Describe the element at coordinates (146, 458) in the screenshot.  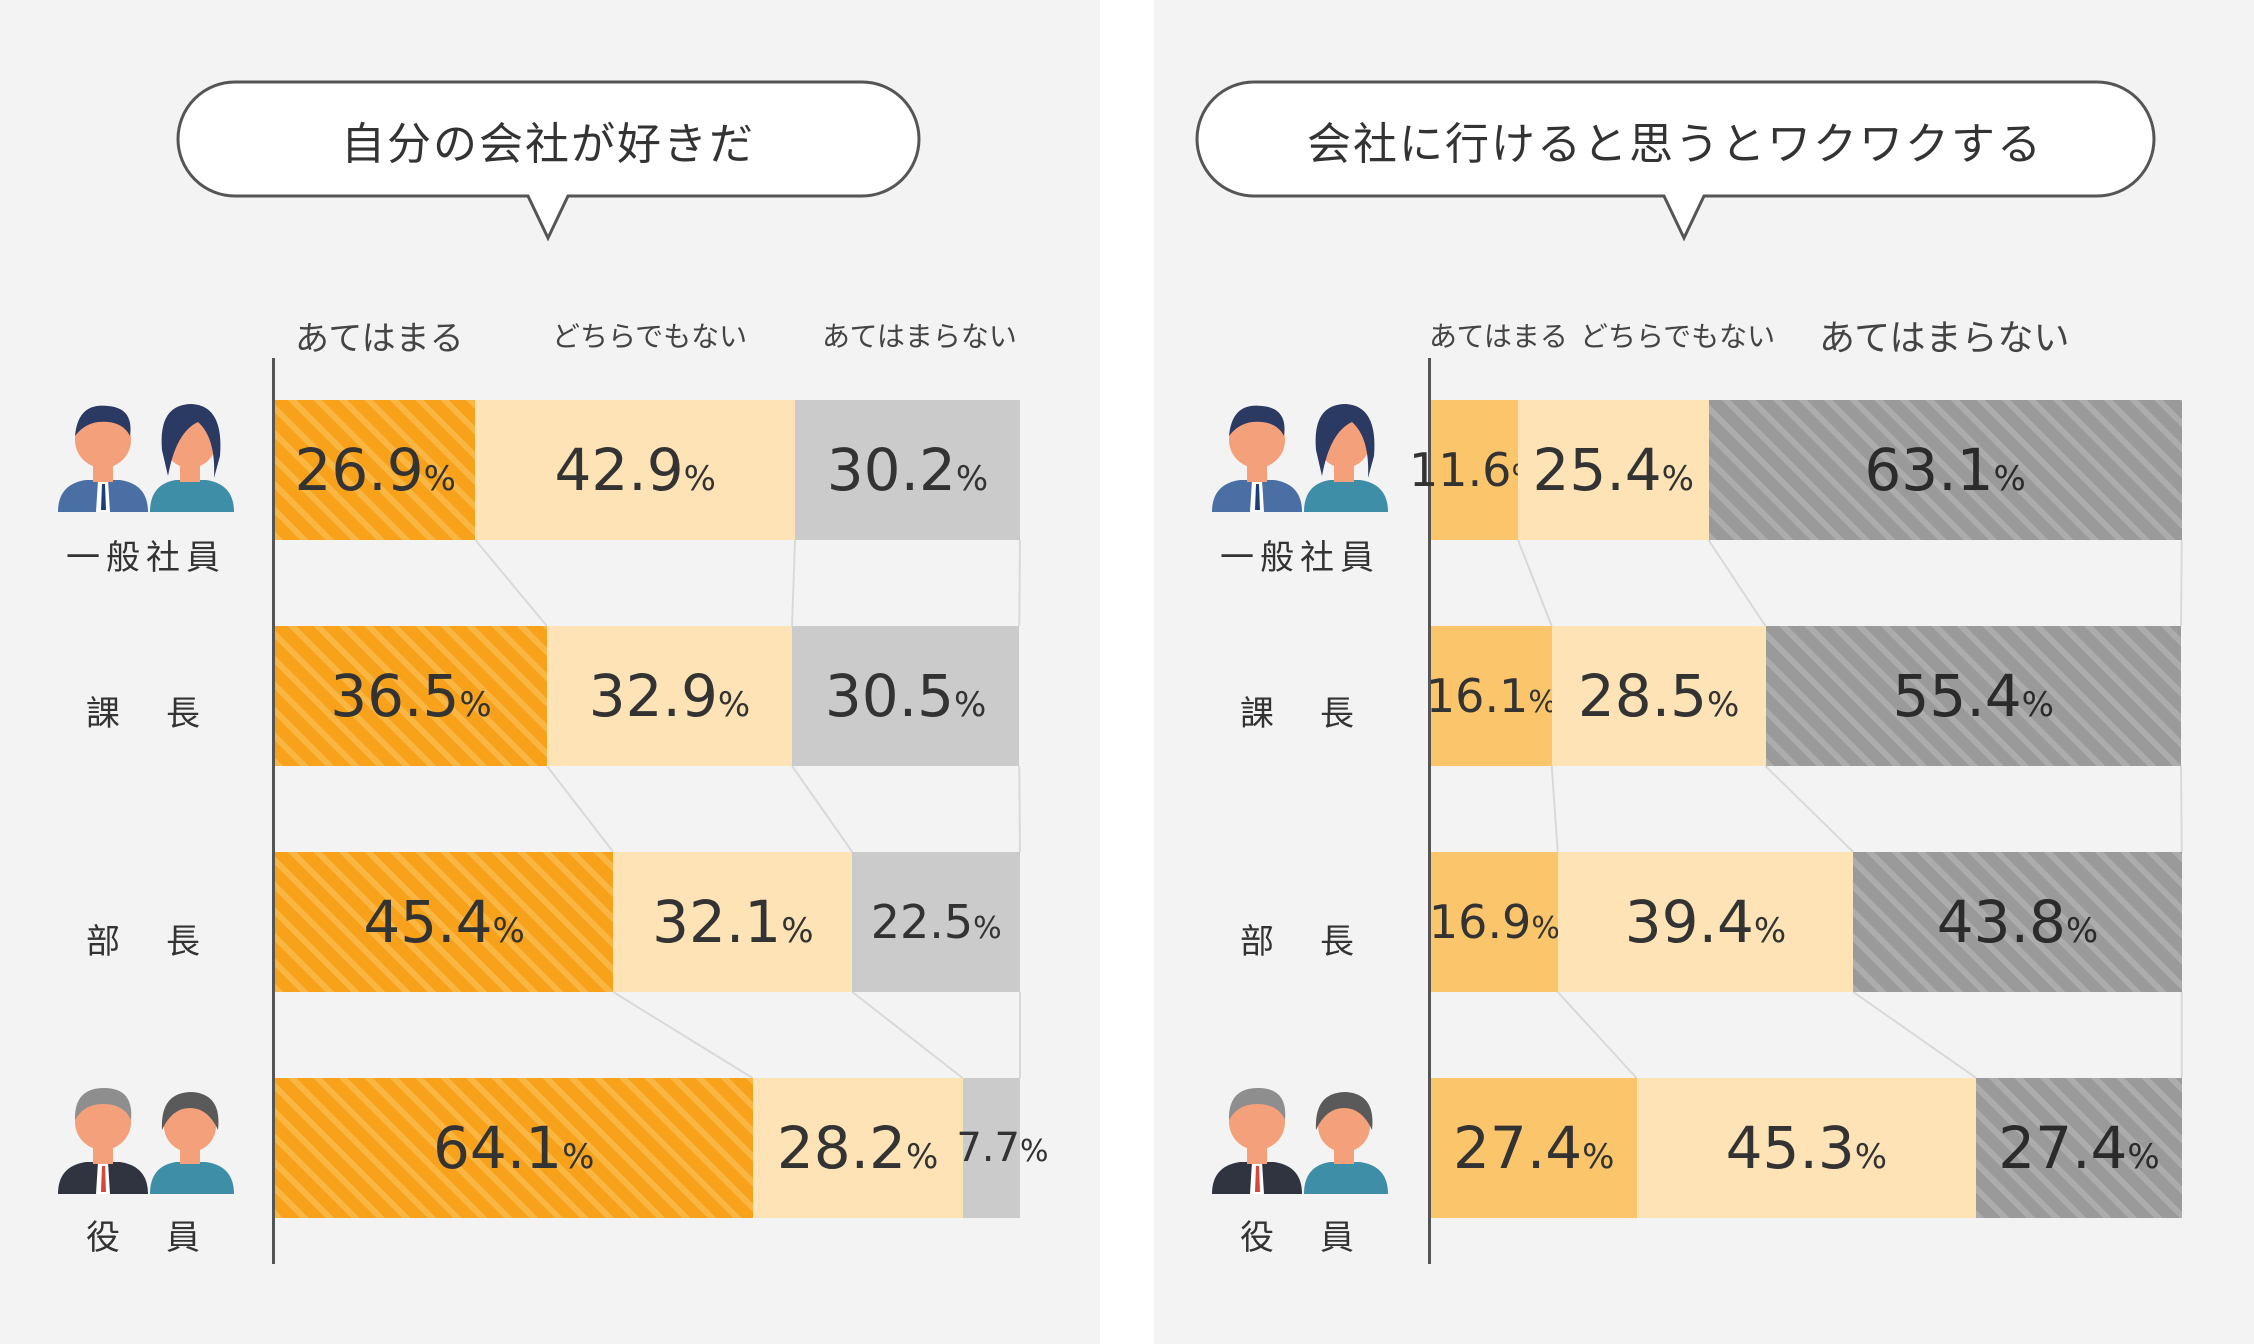
I see `avatar-staff-left` at that location.